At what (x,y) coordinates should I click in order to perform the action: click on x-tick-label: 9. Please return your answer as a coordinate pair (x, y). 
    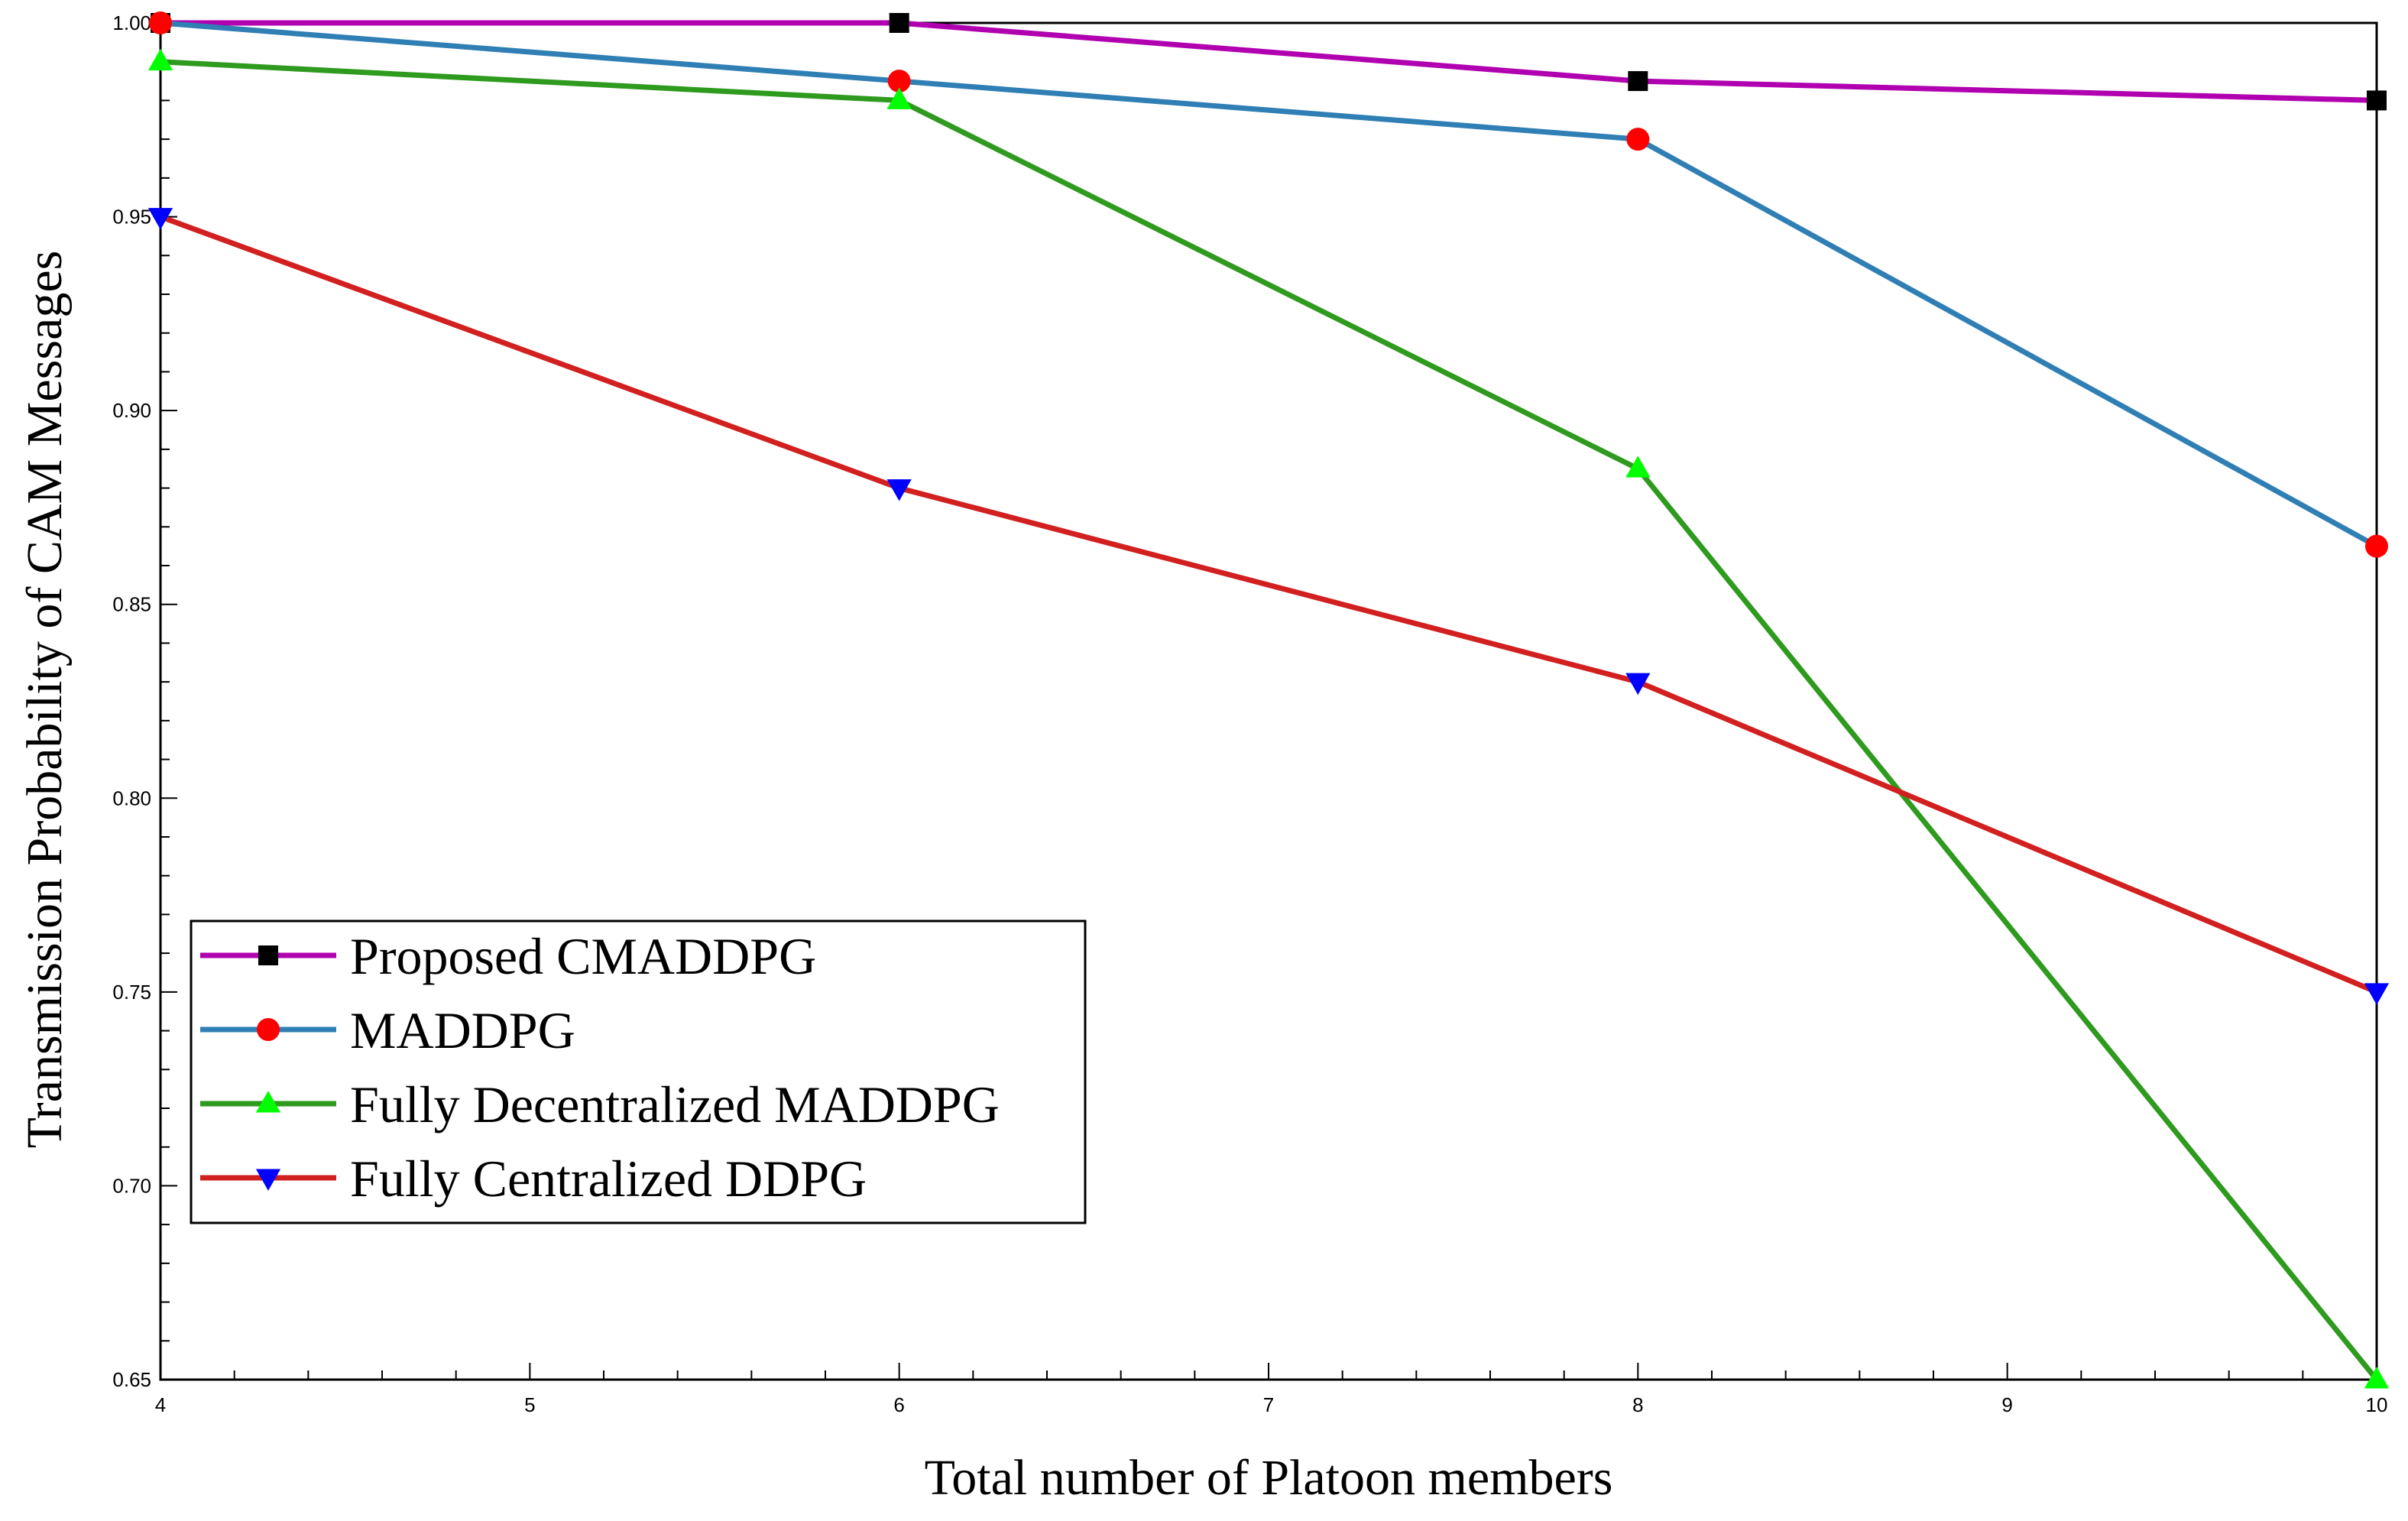
    Looking at the image, I should click on (2006, 1404).